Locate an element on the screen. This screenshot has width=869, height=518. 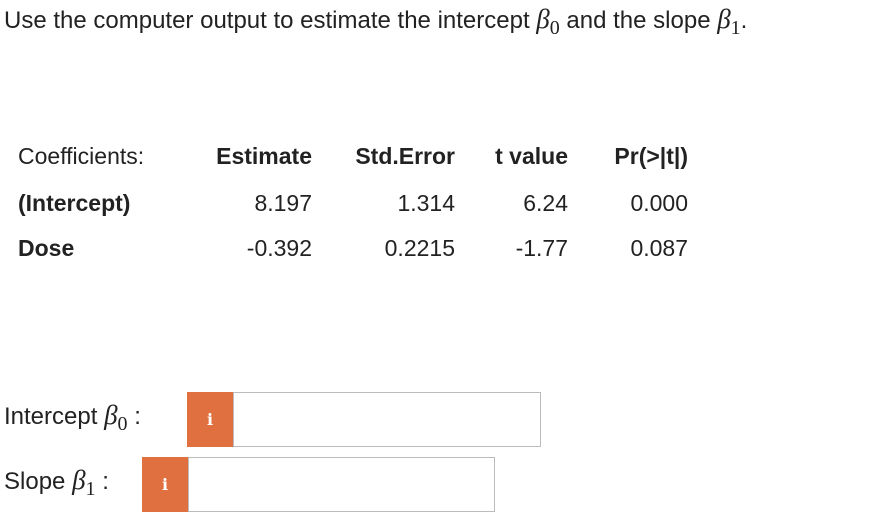
table-cell: Dose is located at coordinates (46, 248).